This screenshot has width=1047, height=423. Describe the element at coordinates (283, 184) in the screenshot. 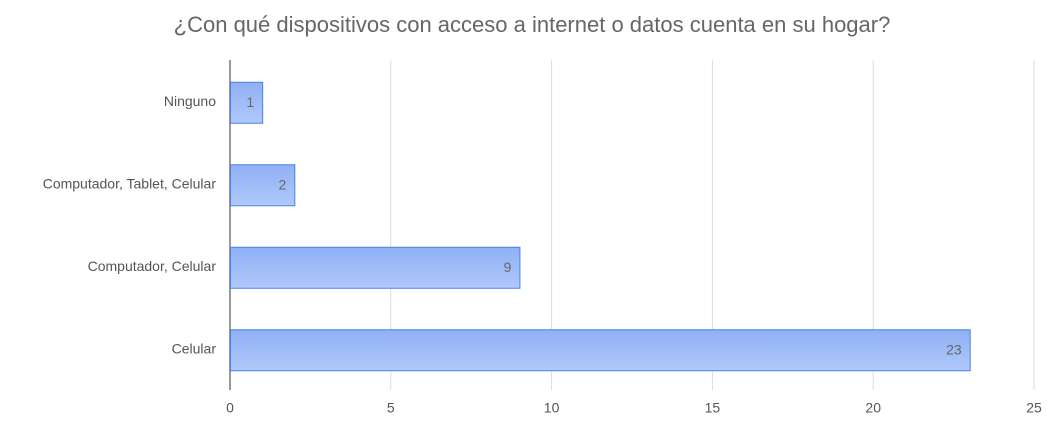

I see `data-label: 2` at that location.